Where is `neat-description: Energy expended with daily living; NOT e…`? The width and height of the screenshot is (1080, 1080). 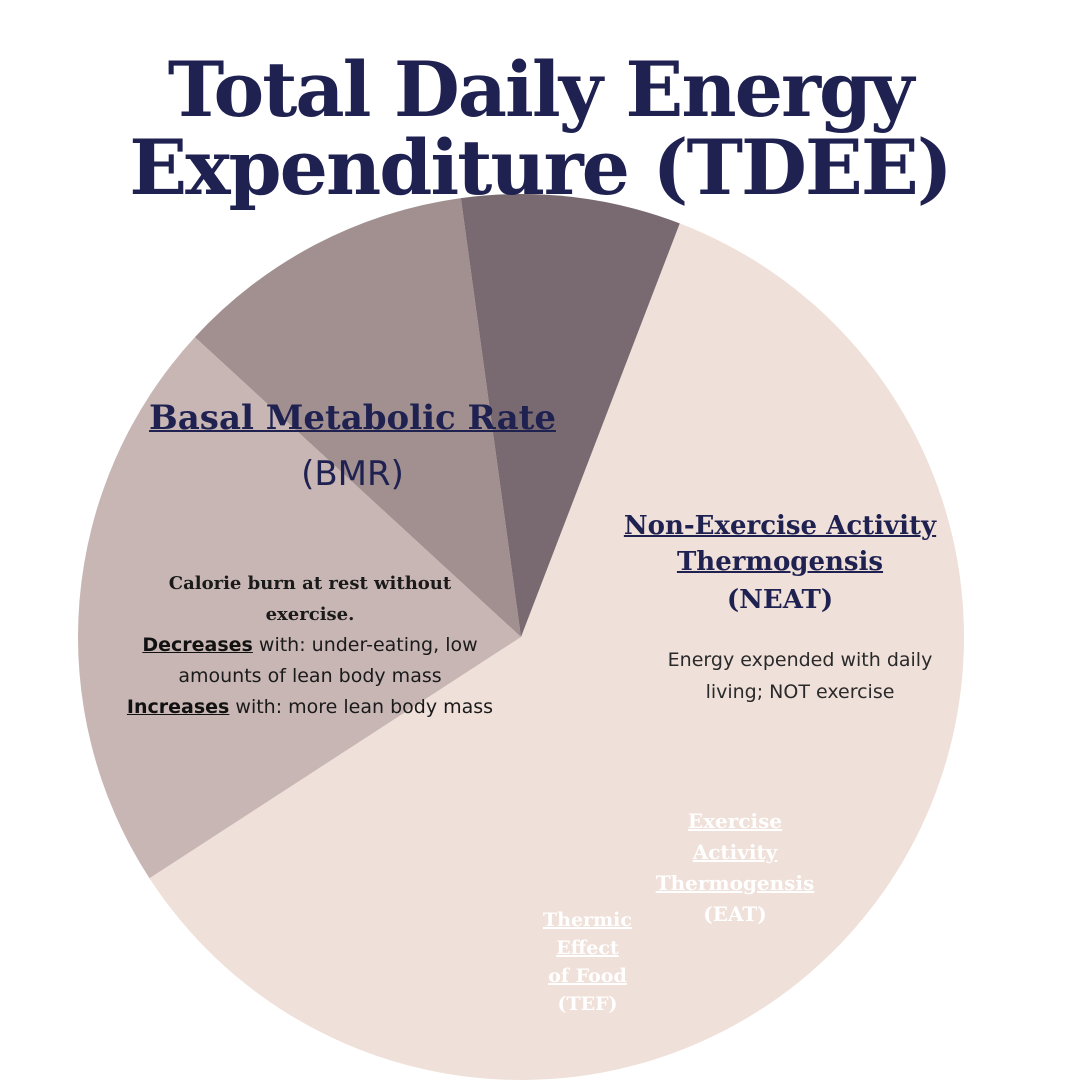
neat-description: Energy expended with daily living; NOT e… is located at coordinates (800, 676).